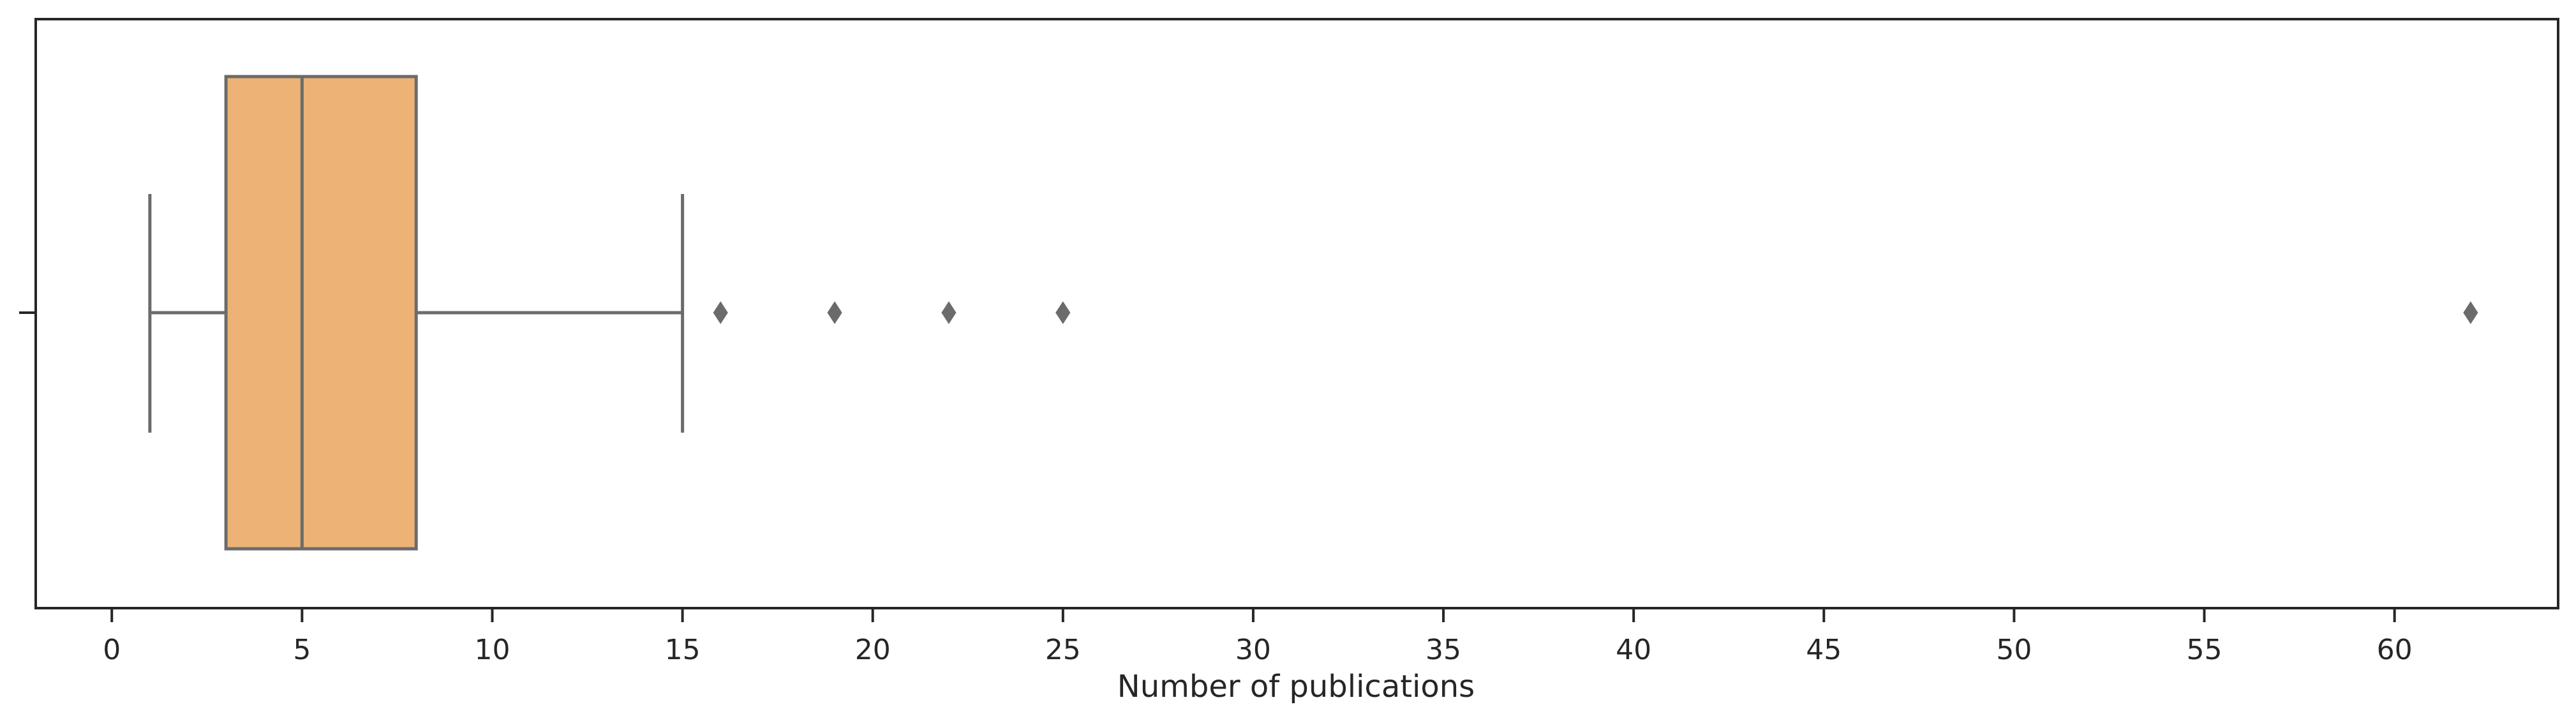  What do you see at coordinates (492, 650) in the screenshot?
I see `x-tick-label: 10` at bounding box center [492, 650].